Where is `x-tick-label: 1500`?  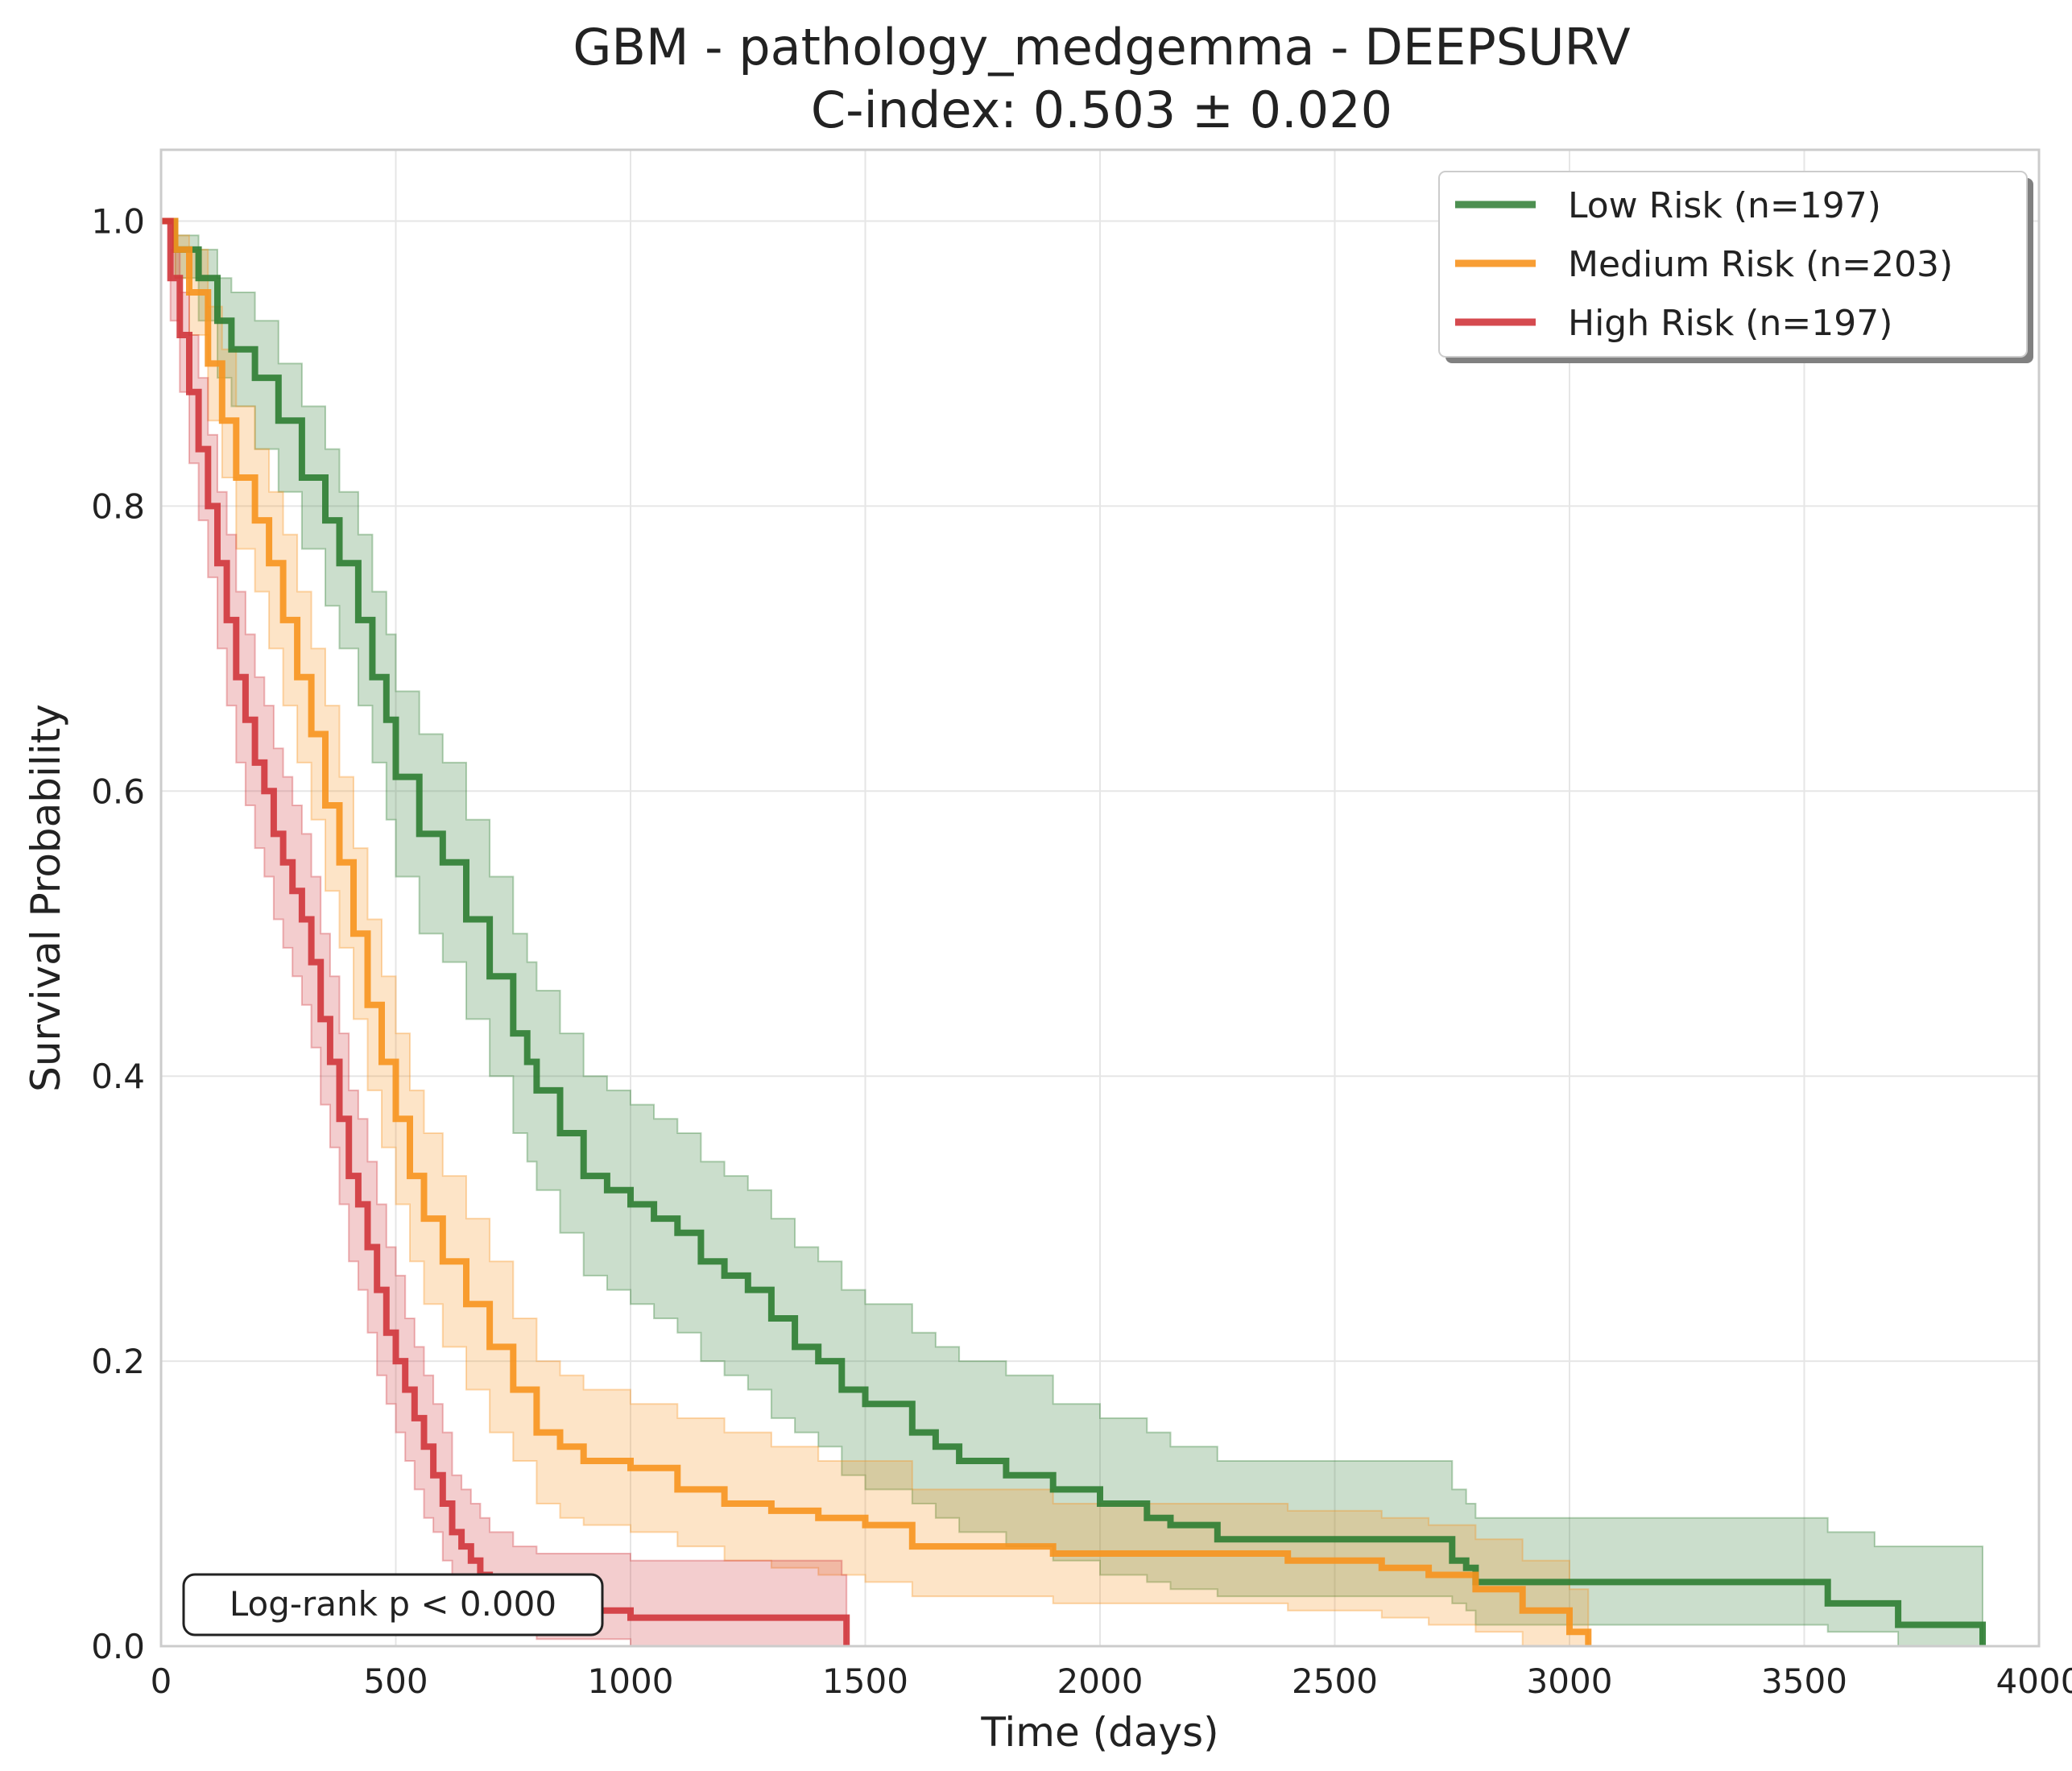 x-tick-label: 1500 is located at coordinates (865, 1681).